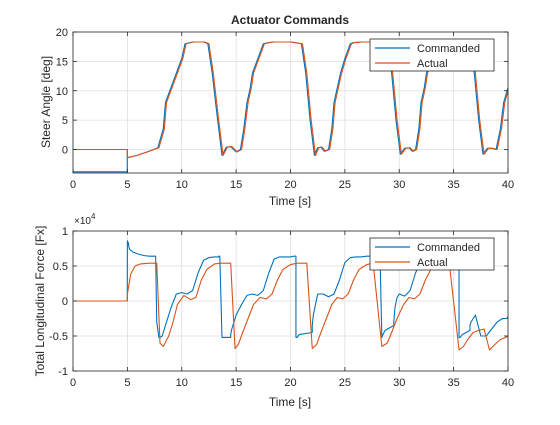 Image resolution: width=560 pixels, height=425 pixels. Describe the element at coordinates (65, 121) in the screenshot. I see `steer-angle-ytick-label: 5` at that location.